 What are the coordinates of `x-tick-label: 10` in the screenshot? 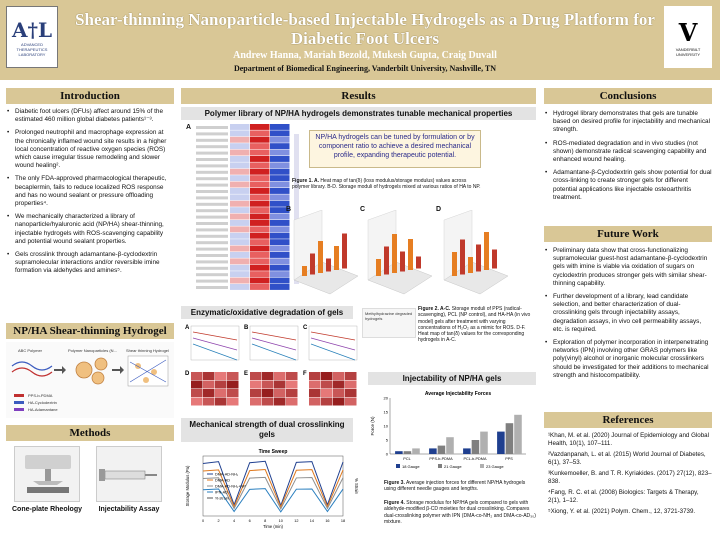 It's located at (281, 521).